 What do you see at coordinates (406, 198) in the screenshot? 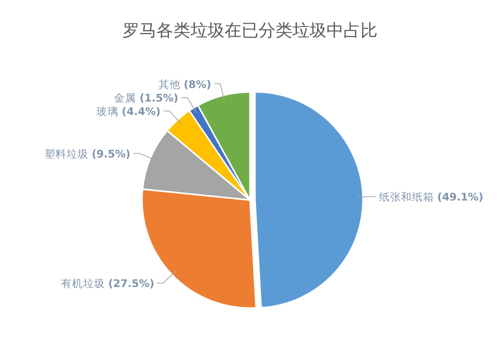
I see `slice-label: 纸张和纸箱` at bounding box center [406, 198].